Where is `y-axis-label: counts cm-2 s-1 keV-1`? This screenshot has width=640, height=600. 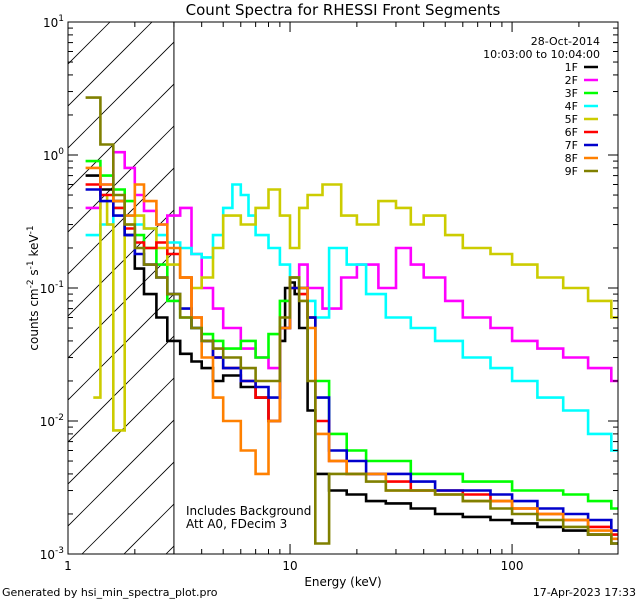 y-axis-label: counts cm-2 s-1 keV-1 is located at coordinates (33, 287).